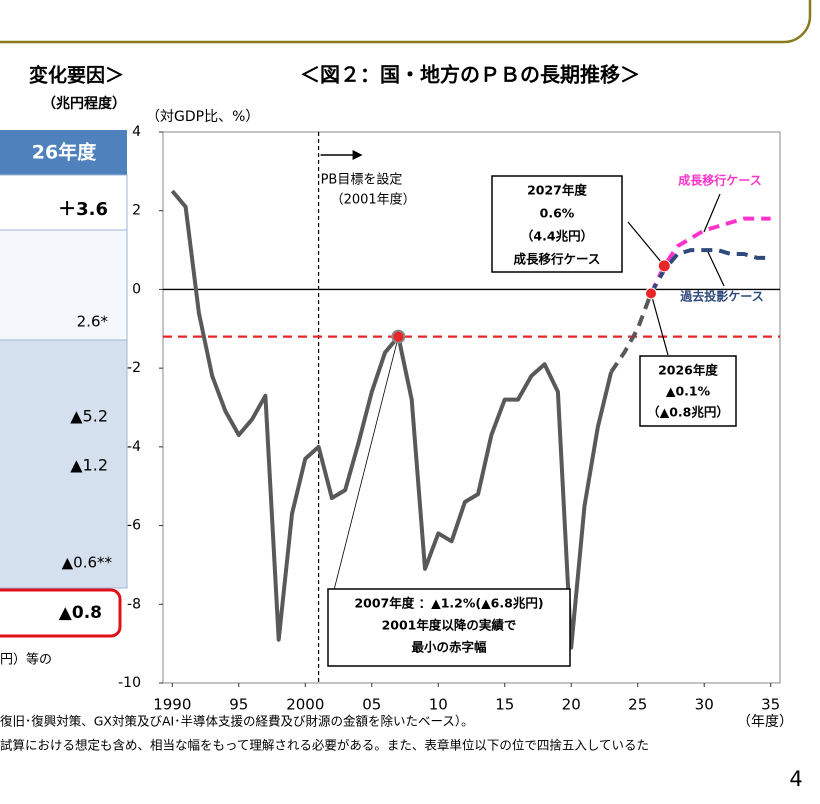 This screenshot has width=820, height=804. Describe the element at coordinates (357, 155) in the screenshot. I see `arrow-head` at that location.